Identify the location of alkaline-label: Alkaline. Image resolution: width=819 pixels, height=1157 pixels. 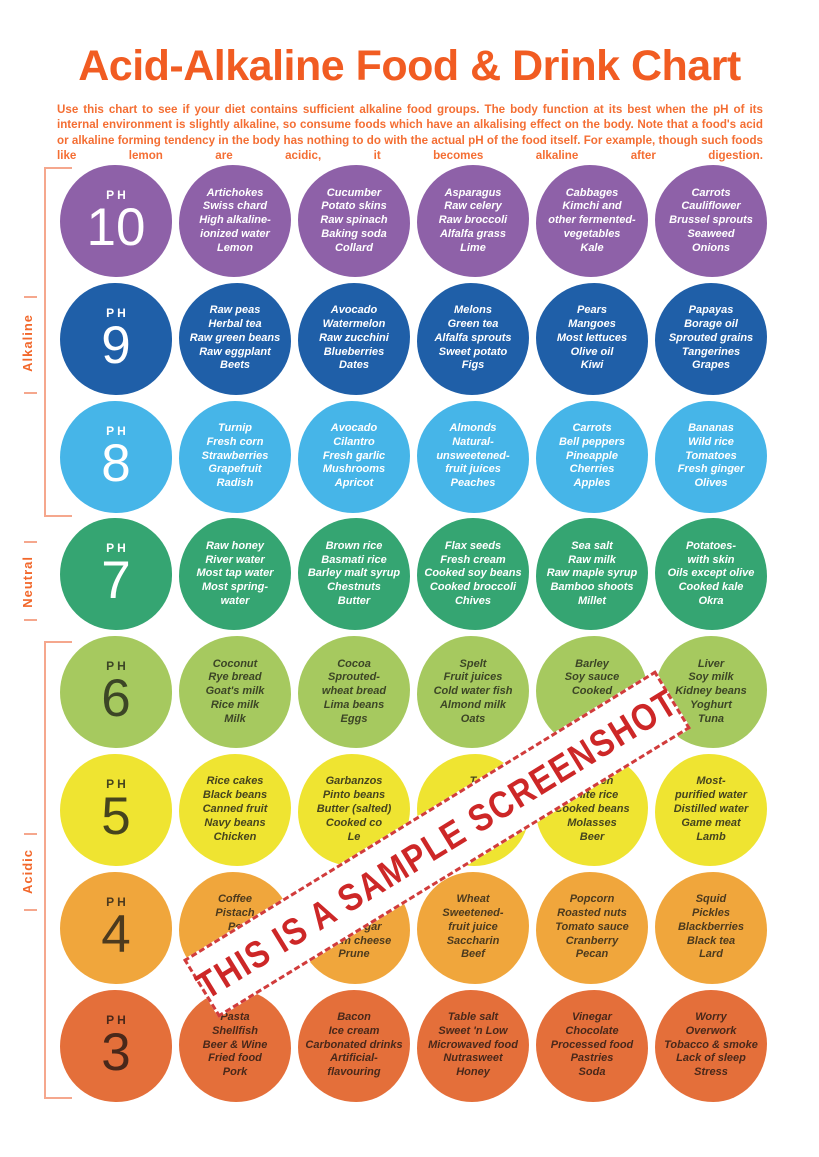
(27, 343).